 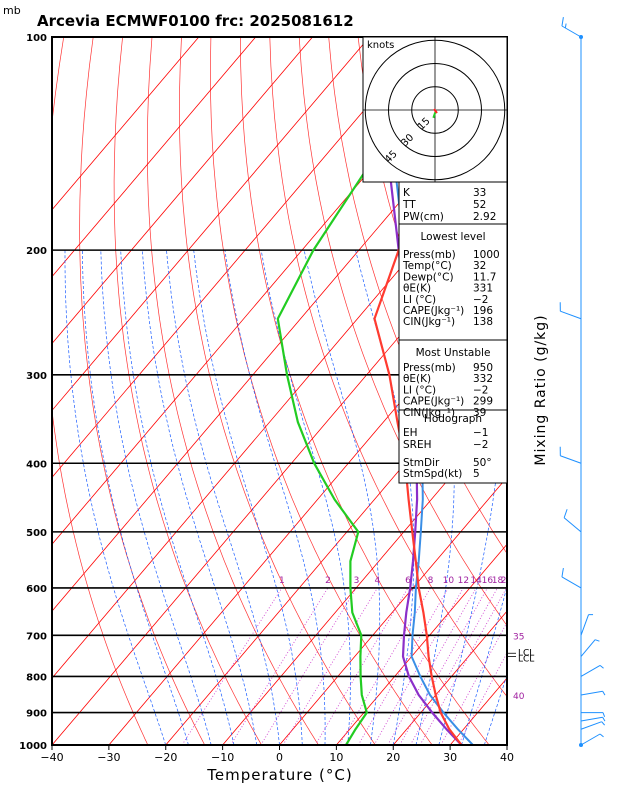 What do you see at coordinates (452, 237) in the screenshot?
I see `lowest-level-title: Lowest level` at bounding box center [452, 237].